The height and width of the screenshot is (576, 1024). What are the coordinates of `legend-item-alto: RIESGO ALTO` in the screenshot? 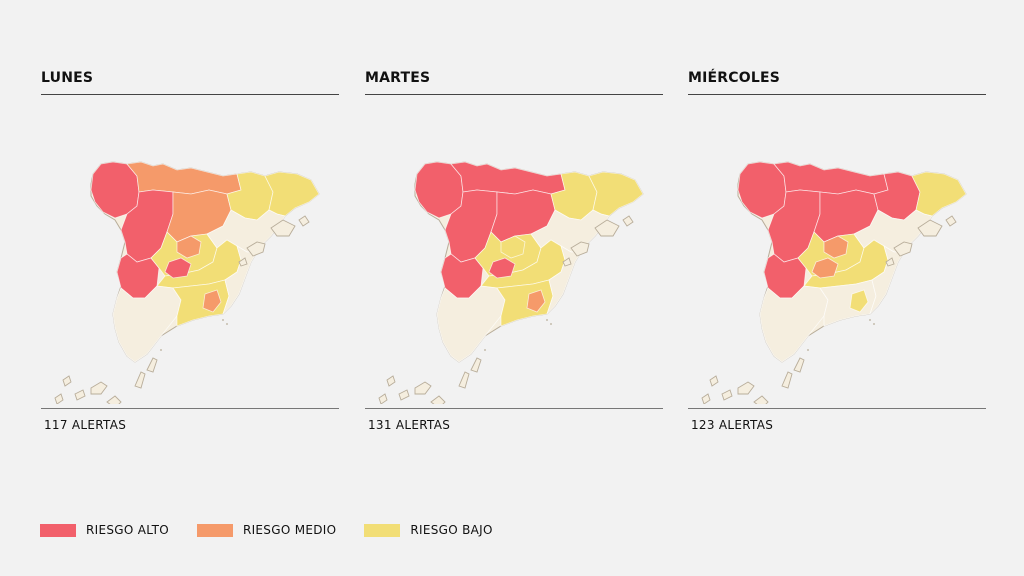 It's located at (104, 530).